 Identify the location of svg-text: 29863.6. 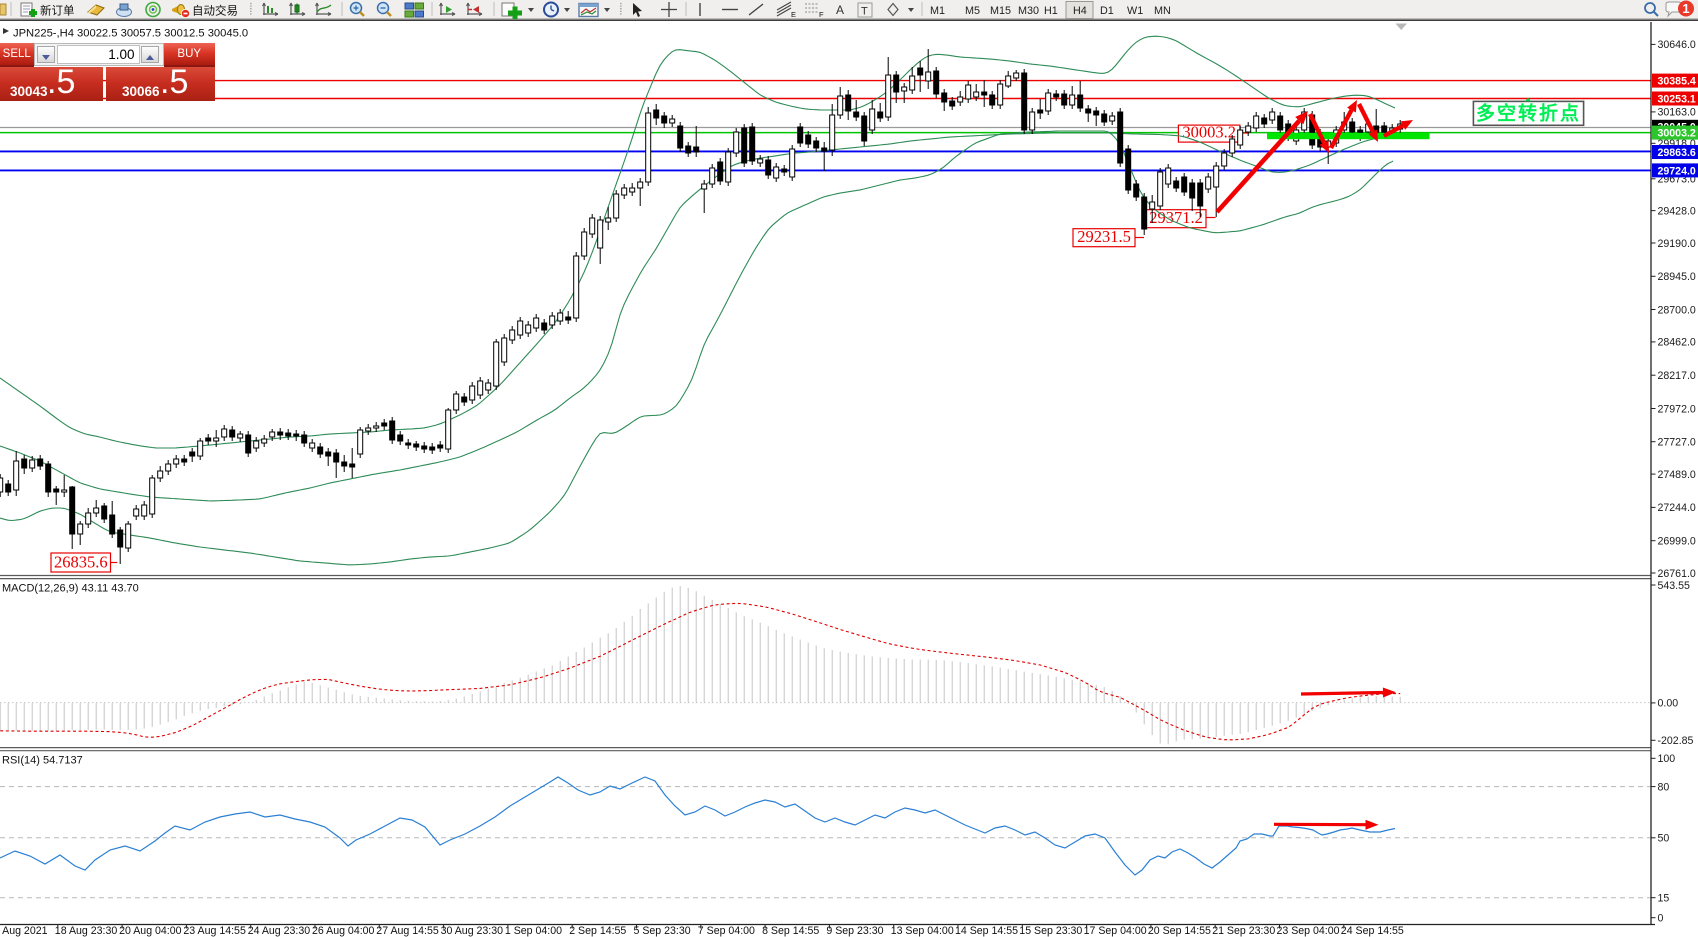
(1677, 153).